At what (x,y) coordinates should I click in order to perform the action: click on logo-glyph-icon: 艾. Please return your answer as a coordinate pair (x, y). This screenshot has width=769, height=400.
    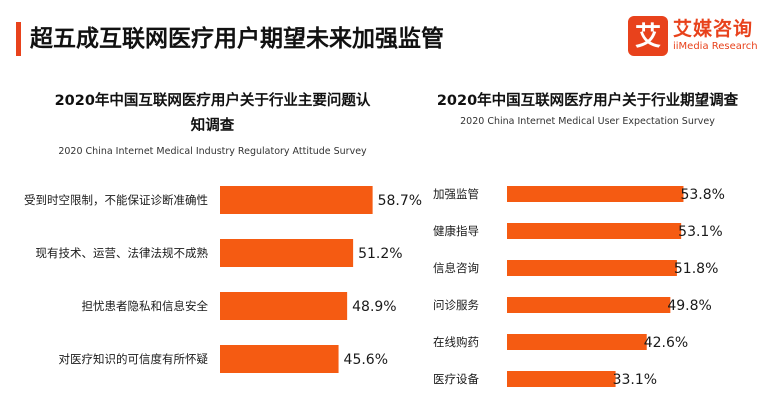
    Looking at the image, I should click on (648, 37).